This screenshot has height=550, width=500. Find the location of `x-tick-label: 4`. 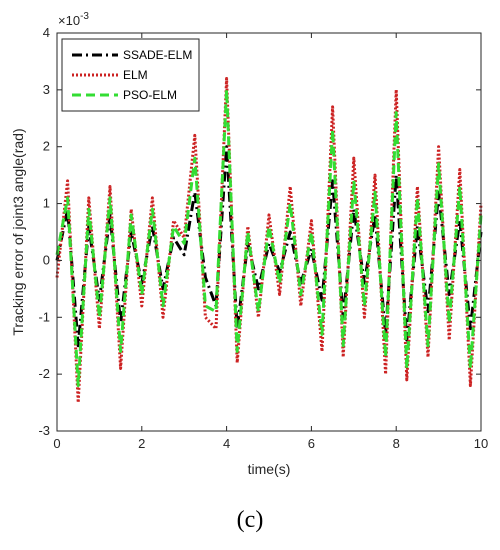

x-tick-label: 4 is located at coordinates (226, 443).